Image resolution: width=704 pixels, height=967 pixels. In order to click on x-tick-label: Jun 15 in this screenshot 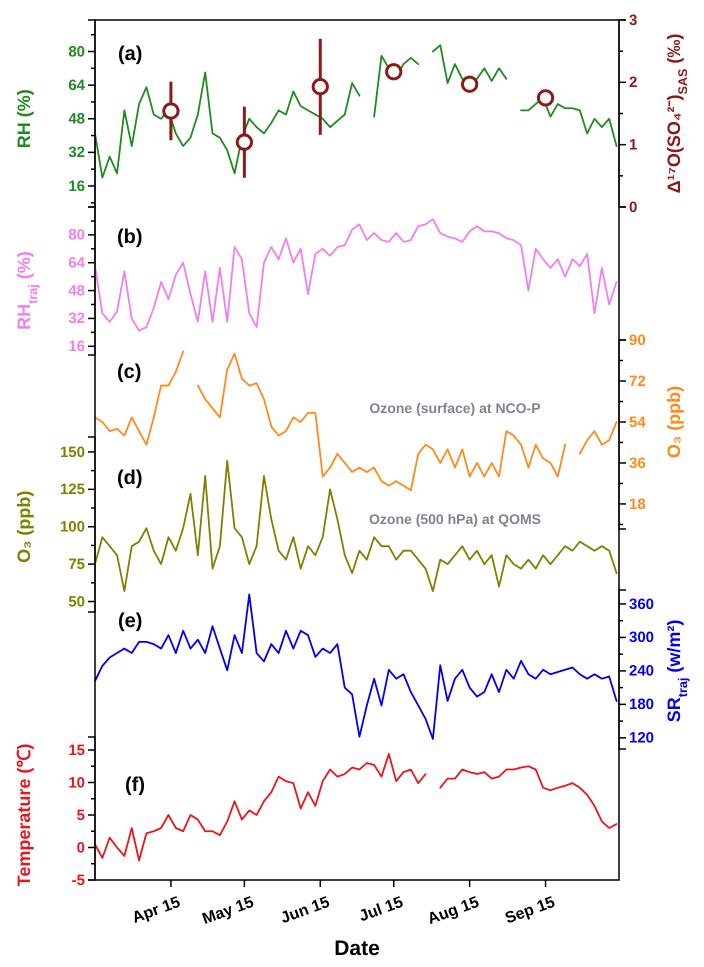, I will do `click(305, 911)`.